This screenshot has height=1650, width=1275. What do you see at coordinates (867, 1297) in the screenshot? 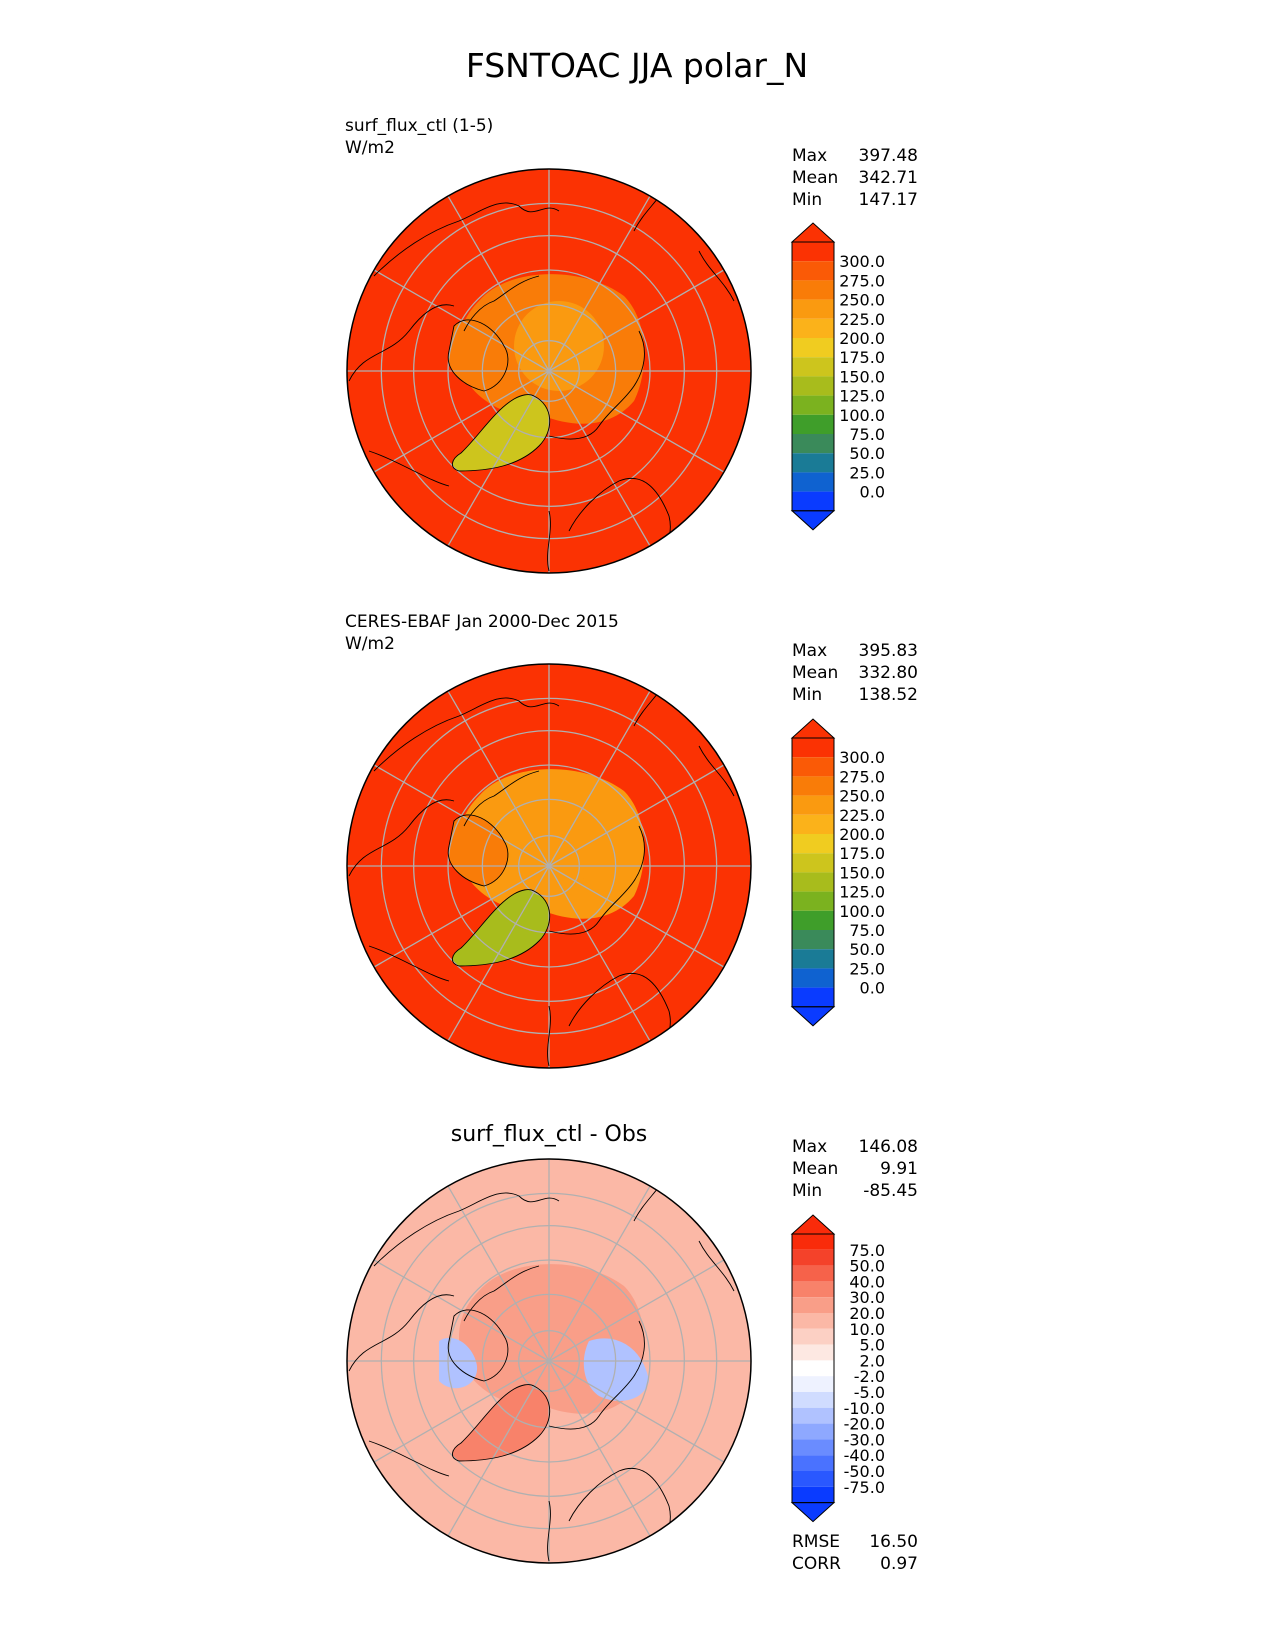
I see `colorbar-tick-label: 30.0` at bounding box center [867, 1297].